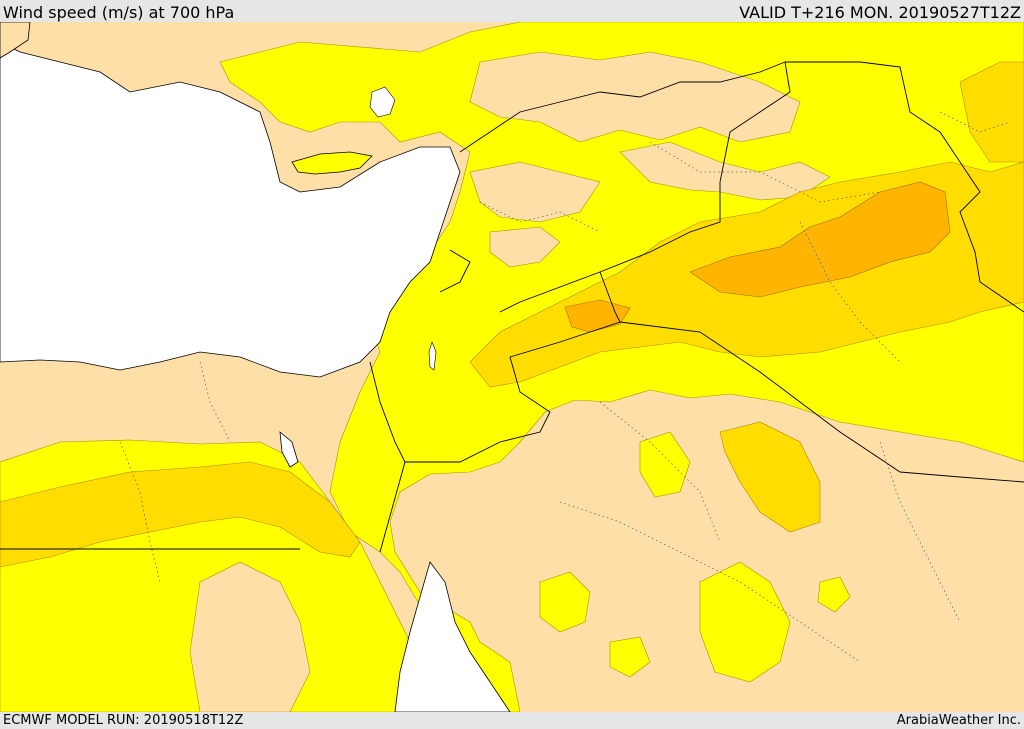 Image resolution: width=1024 pixels, height=729 pixels. I want to click on land-patch-turkey, so click(635, 97).